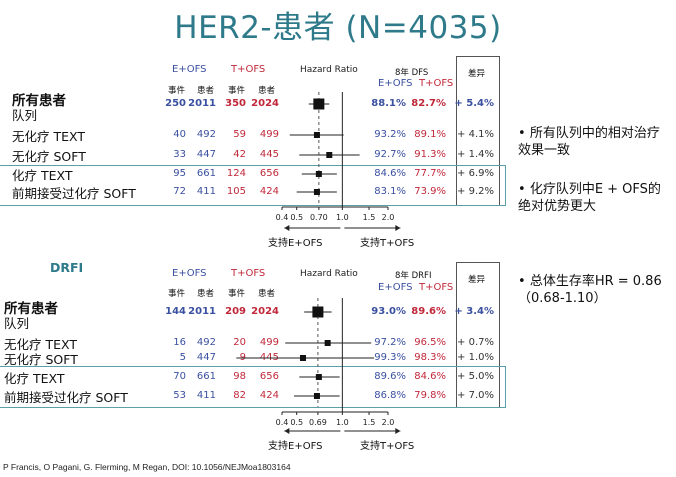 Image resolution: width=676 pixels, height=477 pixels. Describe the element at coordinates (296, 422) in the screenshot. I see `axis-tick-label: 0.5` at that location.